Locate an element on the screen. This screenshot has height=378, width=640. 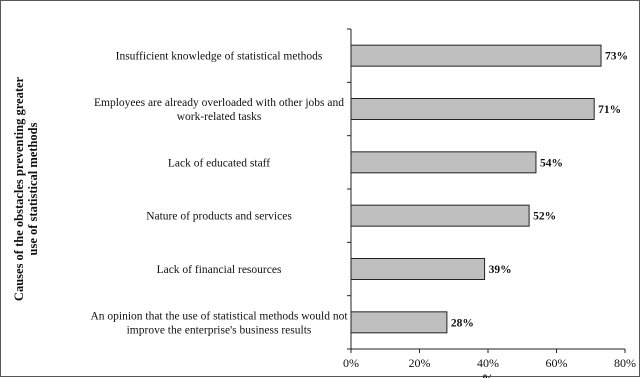
data-label: 52% is located at coordinates (544, 217).